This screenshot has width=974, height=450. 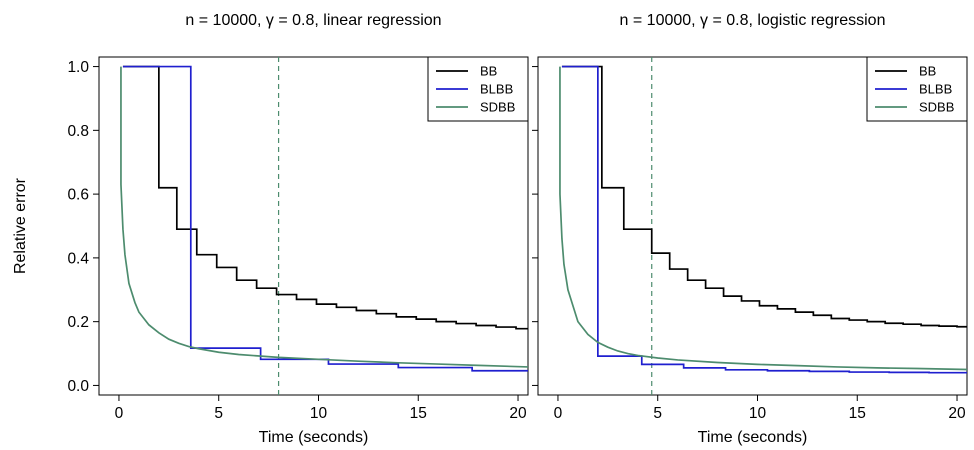 What do you see at coordinates (78, 131) in the screenshot?
I see `y-tick-label: 0.8` at bounding box center [78, 131].